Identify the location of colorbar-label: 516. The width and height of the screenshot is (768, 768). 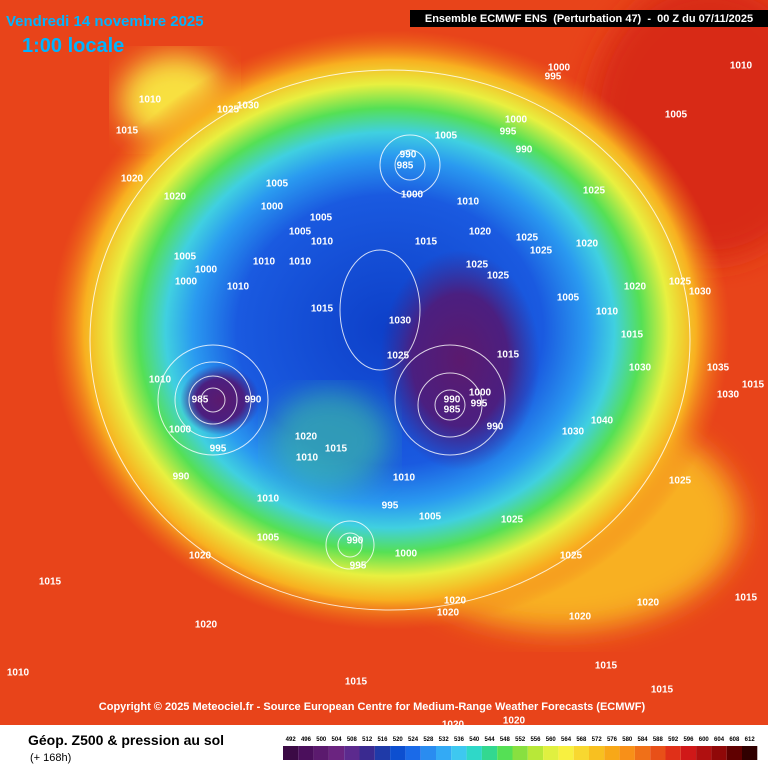
(382, 740).